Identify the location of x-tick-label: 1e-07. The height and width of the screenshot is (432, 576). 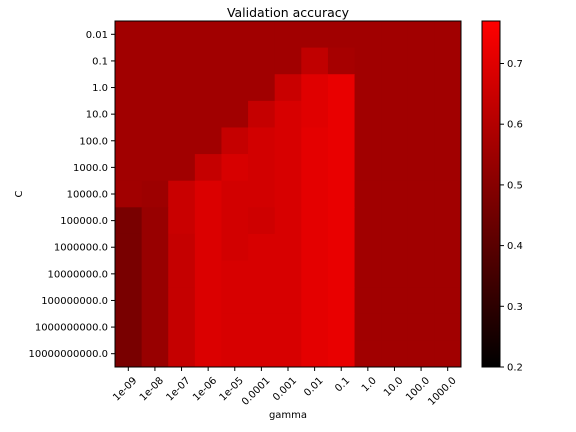
(178, 389).